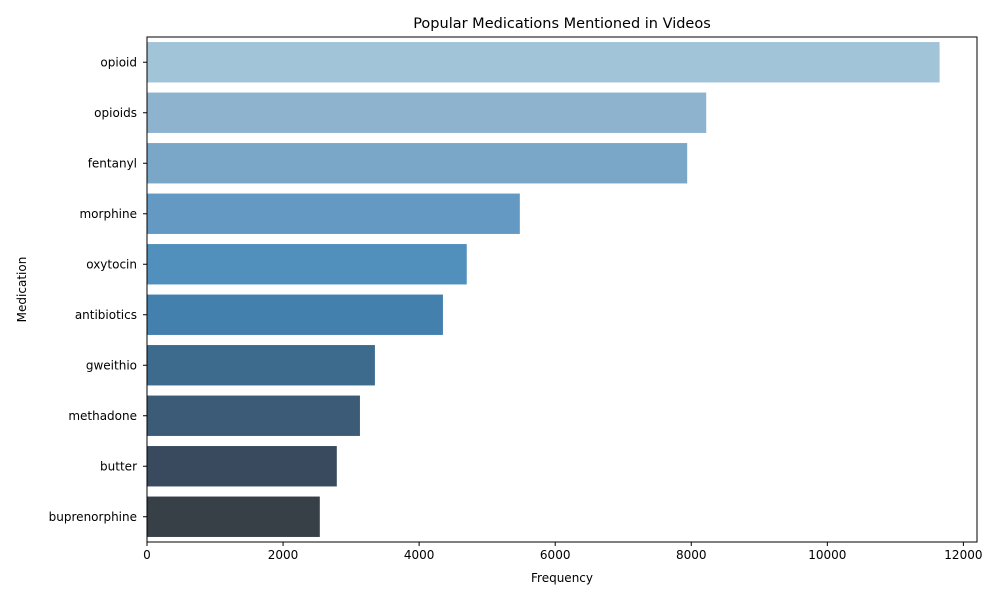 The image size is (1000, 600). I want to click on bar-butter, so click(242, 466).